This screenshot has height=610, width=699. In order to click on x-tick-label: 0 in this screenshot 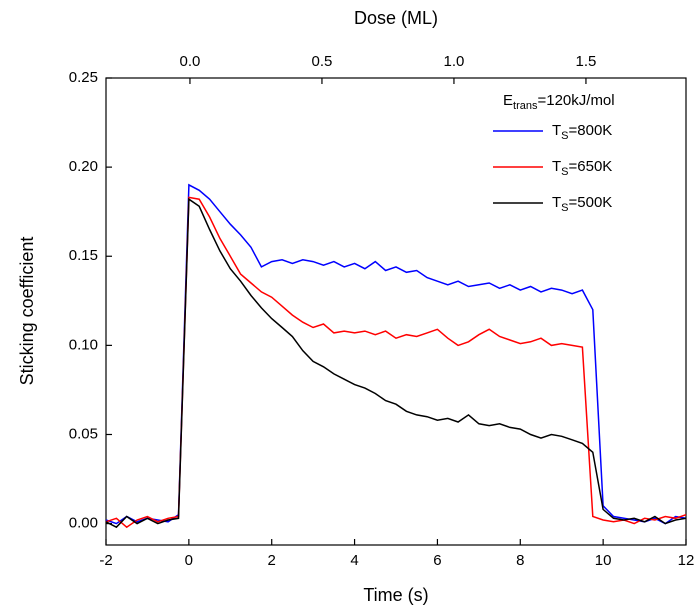, I will do `click(189, 560)`.